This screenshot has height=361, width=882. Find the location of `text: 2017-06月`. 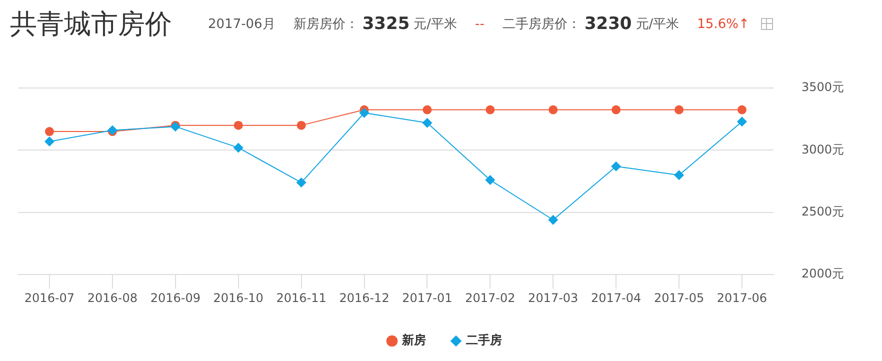

text: 2017-06月 is located at coordinates (242, 24).